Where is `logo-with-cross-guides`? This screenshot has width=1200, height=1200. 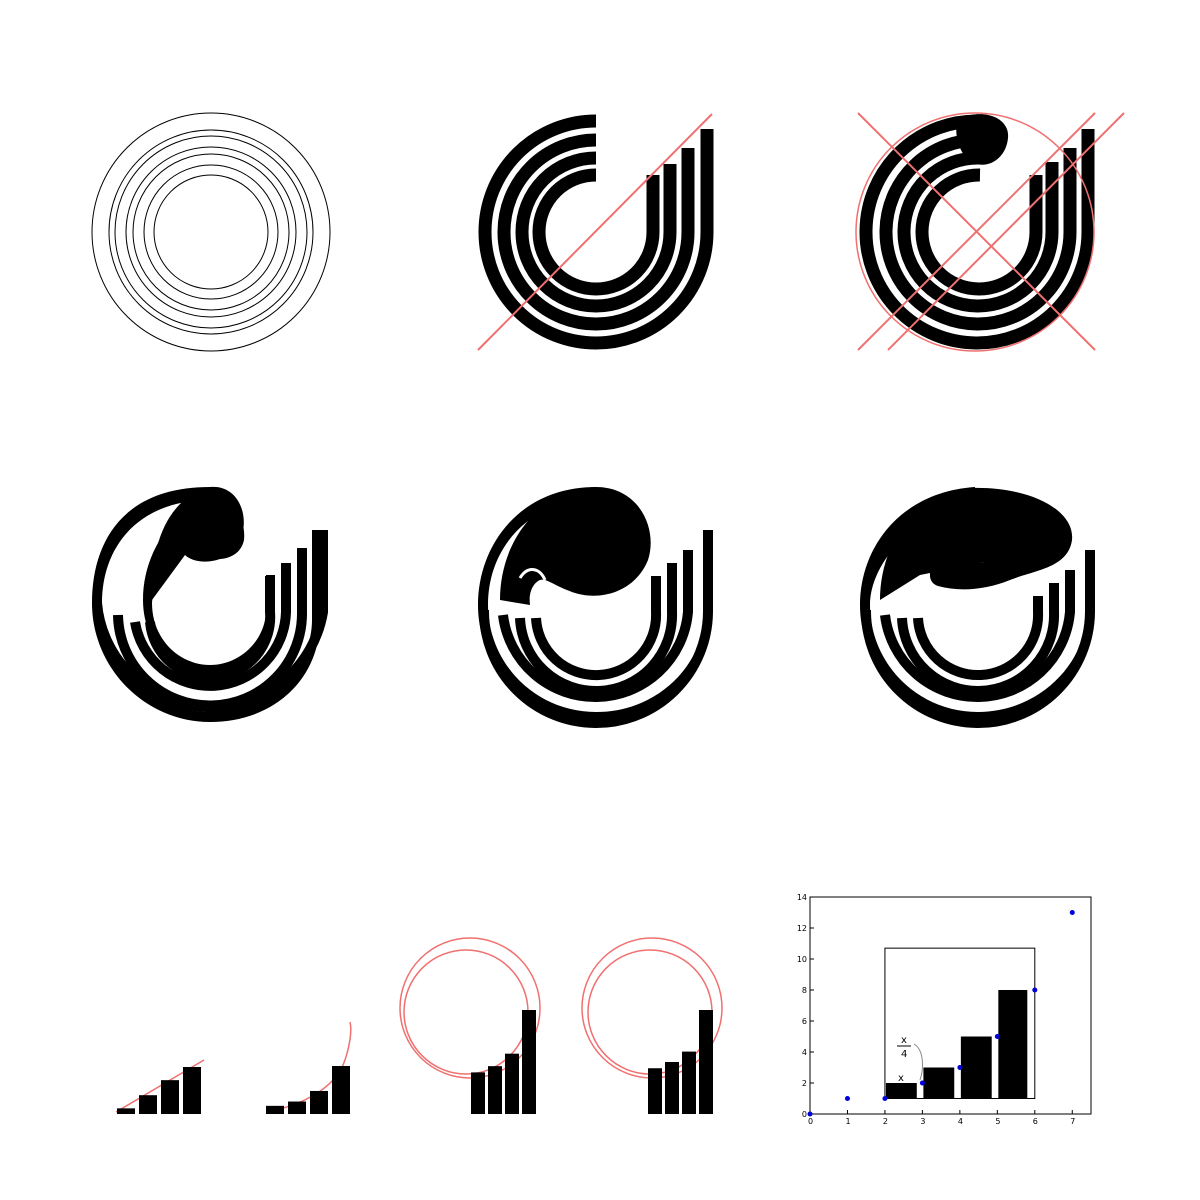 logo-with-cross-guides is located at coordinates (990, 232).